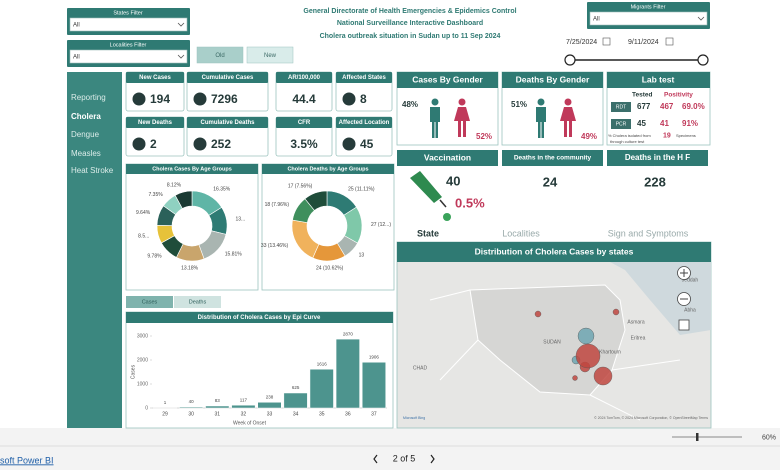 The height and width of the screenshot is (470, 780). I want to click on donut-label: 9.78%, so click(154, 257).